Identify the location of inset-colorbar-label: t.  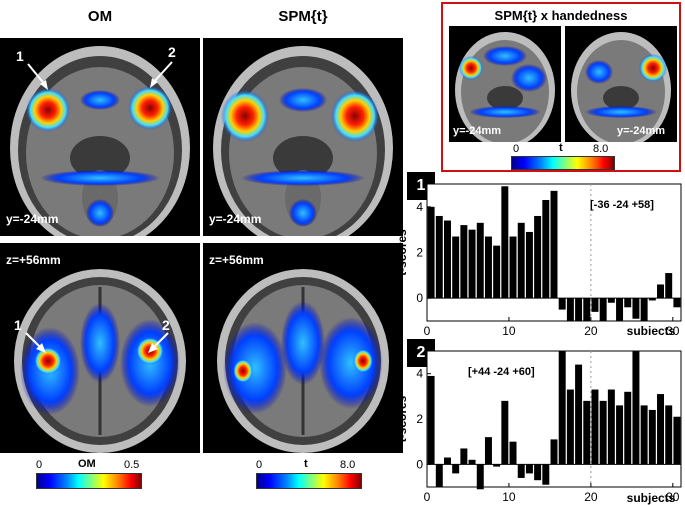
(561, 148).